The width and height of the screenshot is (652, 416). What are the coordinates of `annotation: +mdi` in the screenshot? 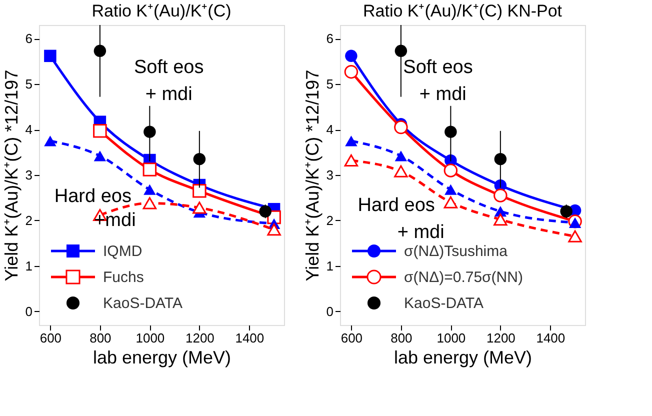 It's located at (115, 220).